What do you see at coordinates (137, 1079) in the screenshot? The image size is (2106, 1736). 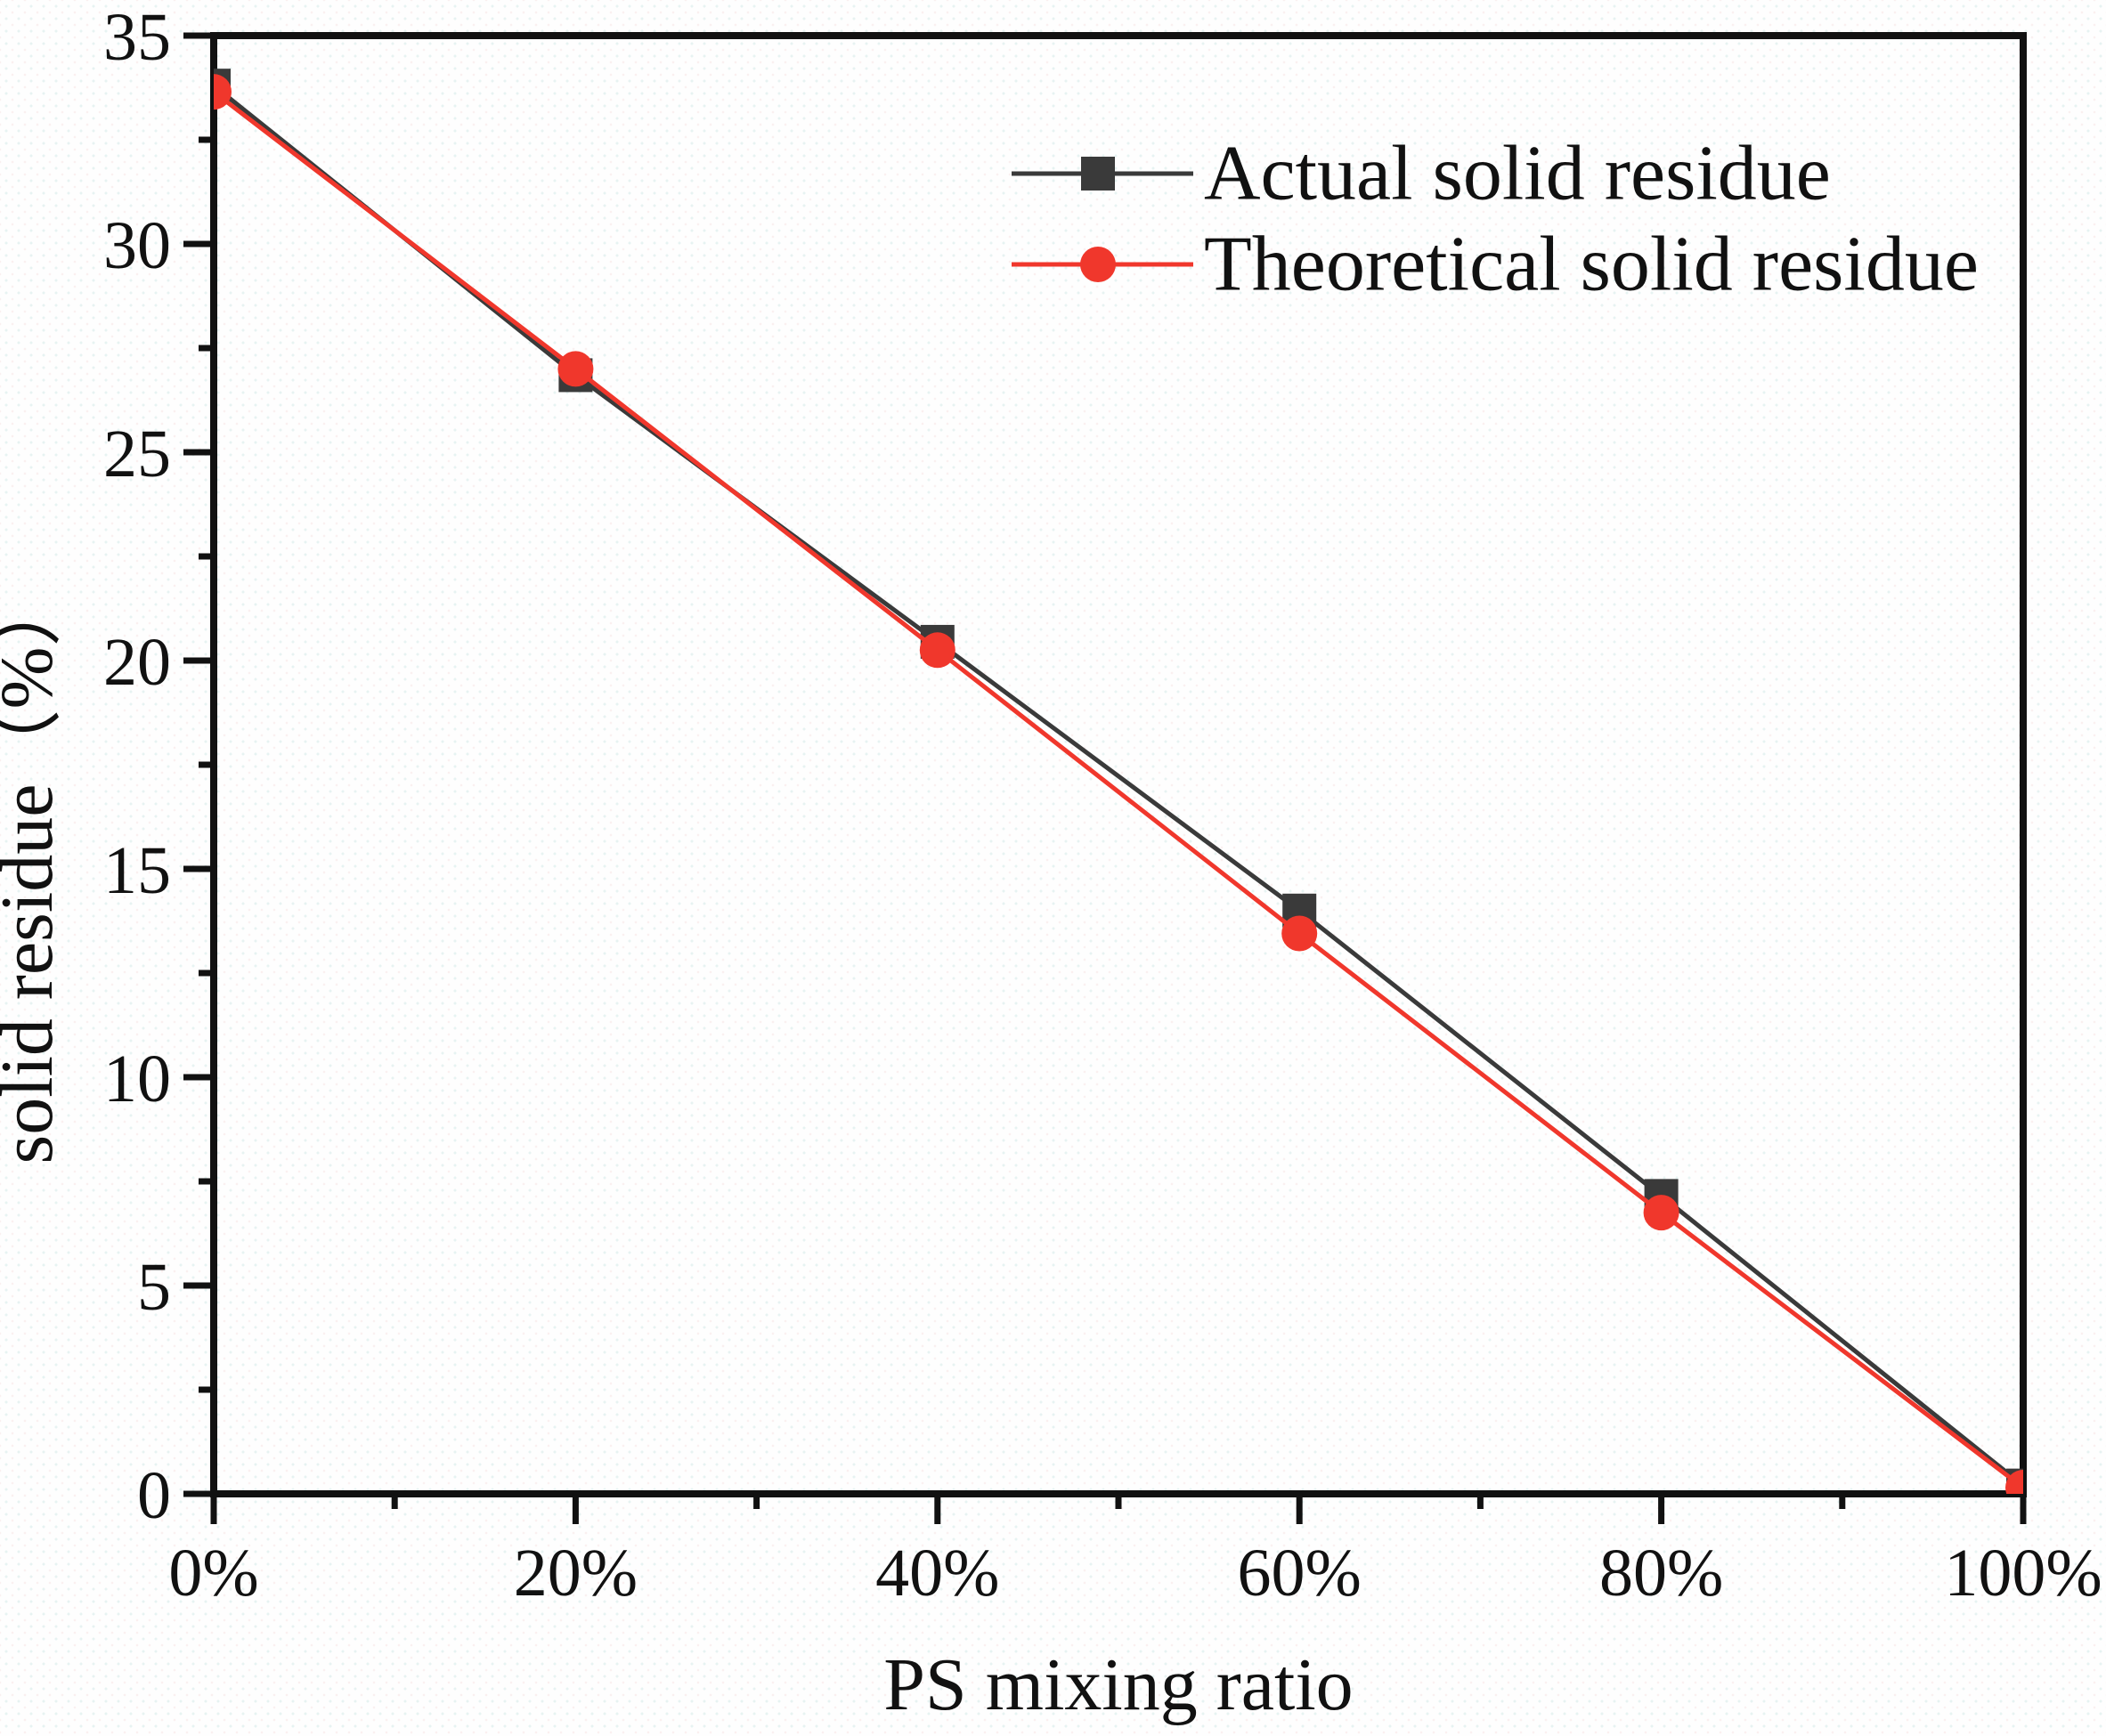 I see `y-tick-label: 10` at bounding box center [137, 1079].